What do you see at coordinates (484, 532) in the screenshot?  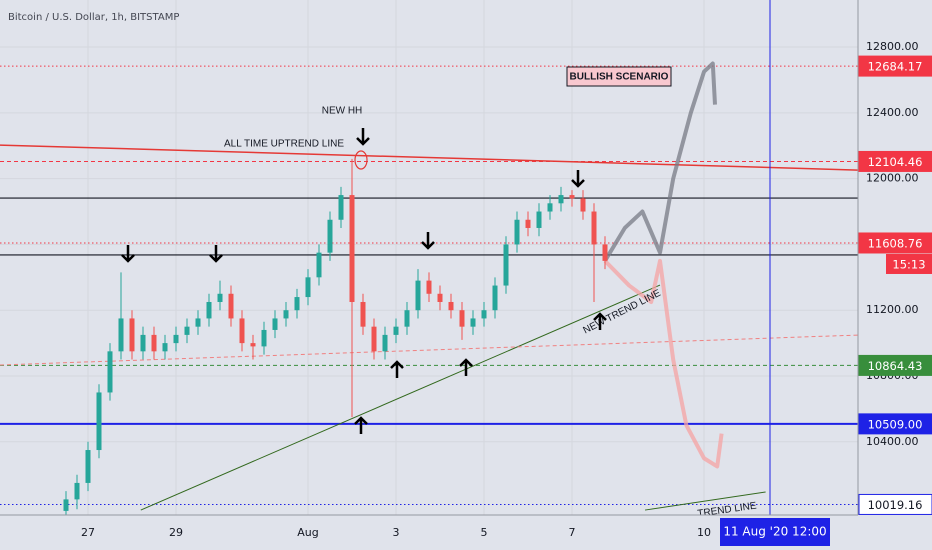 I see `x-tick-label: 5` at bounding box center [484, 532].